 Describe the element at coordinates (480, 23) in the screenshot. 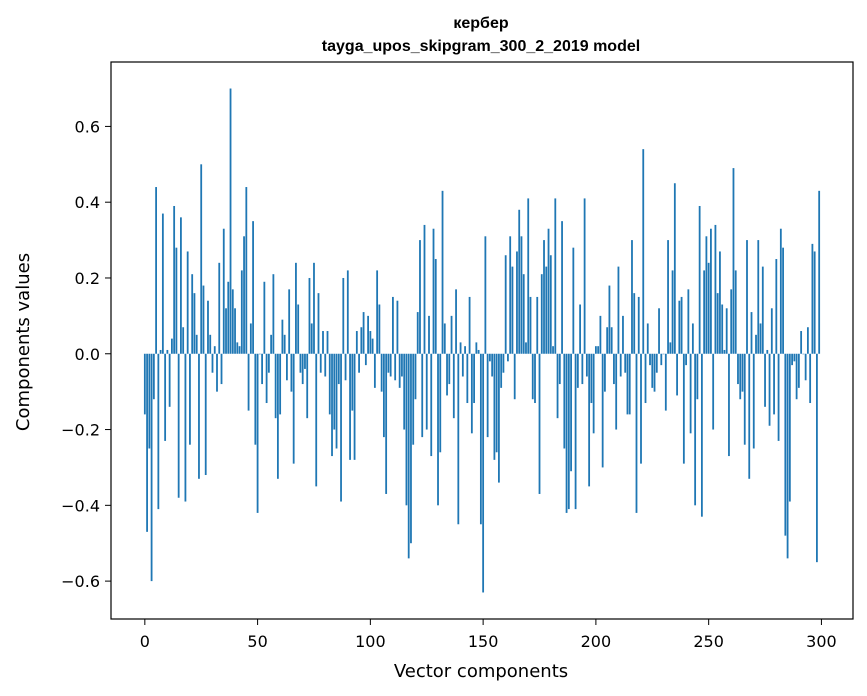

I see `chart-title: кербер` at that location.